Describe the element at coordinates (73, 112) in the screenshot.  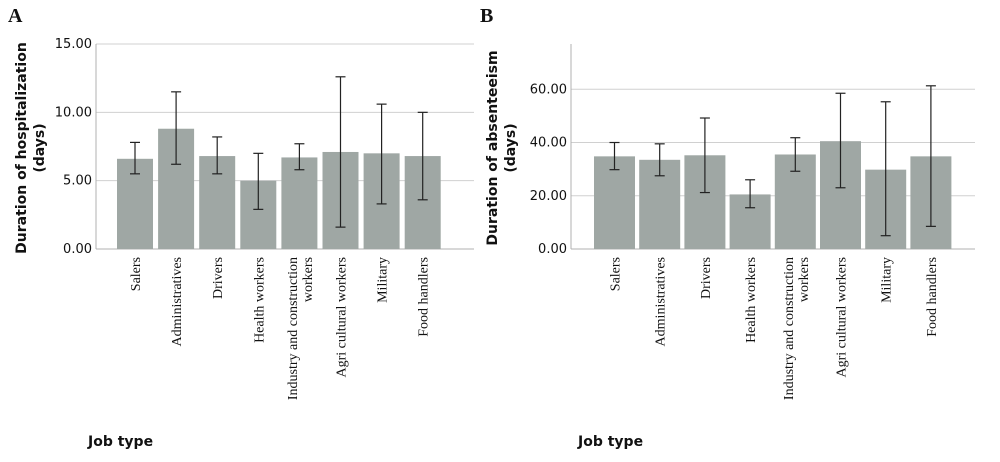
I see `y-tick-label: 10.00` at that location.